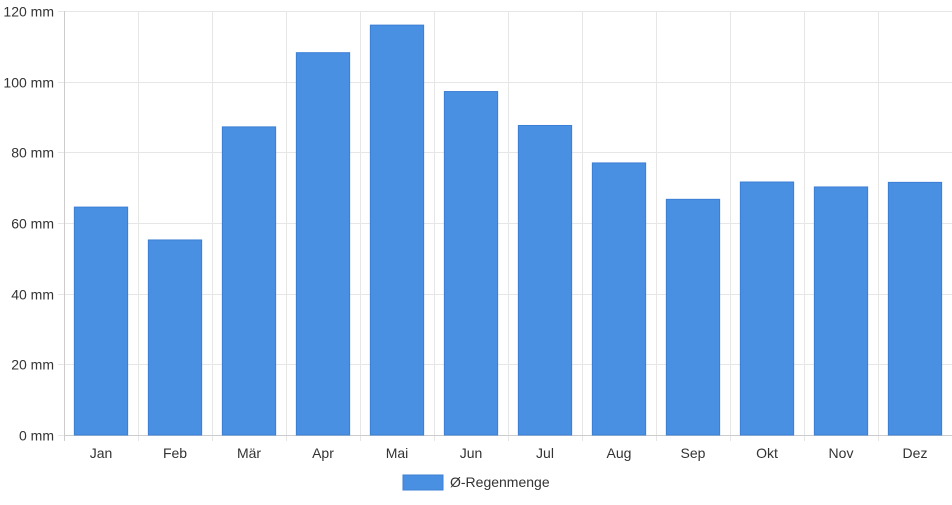 This screenshot has height=505, width=952. Describe the element at coordinates (323, 453) in the screenshot. I see `x-tick-label: Apr` at that location.